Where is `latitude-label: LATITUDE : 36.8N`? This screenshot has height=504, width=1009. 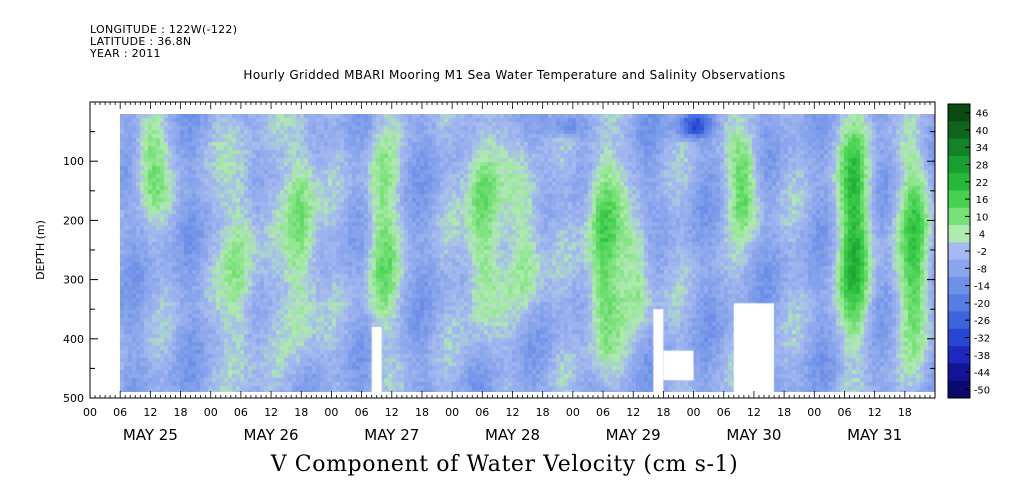 latitude-label: LATITUDE : 36.8N is located at coordinates (141, 41).